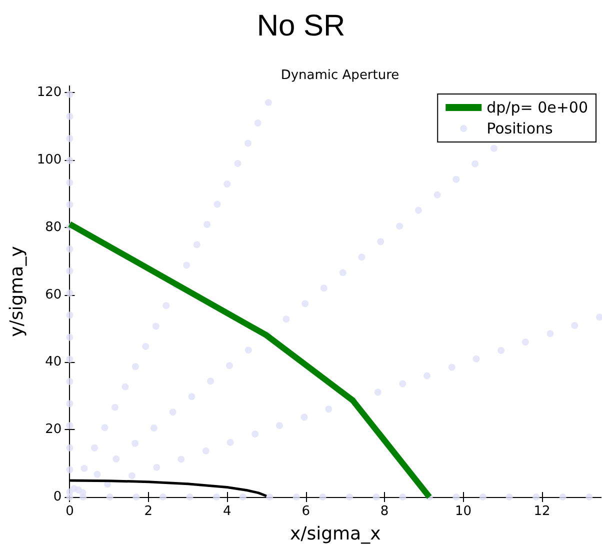  Describe the element at coordinates (227, 511) in the screenshot. I see `x-tick-label: 4` at that location.